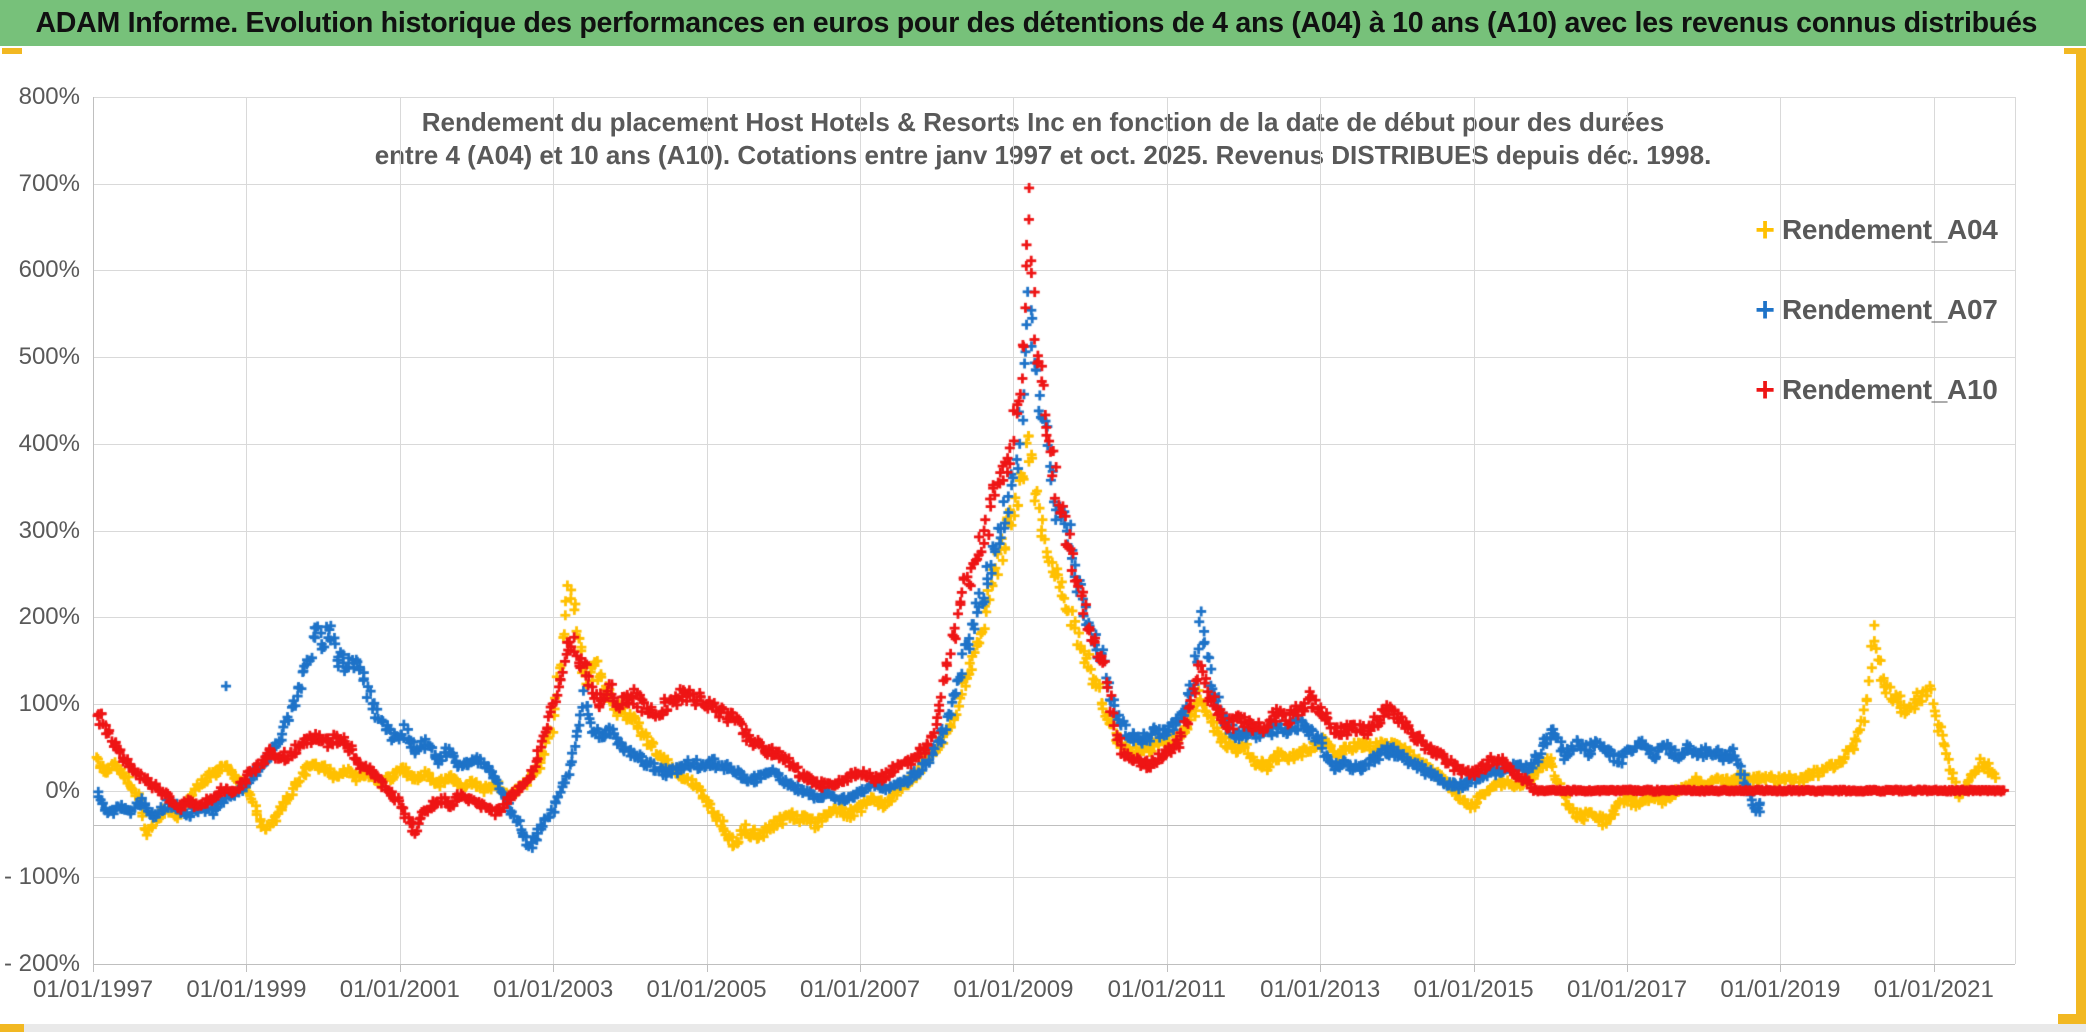 This screenshot has width=2086, height=1032. What do you see at coordinates (2081, 537) in the screenshot?
I see `accent-right-edge` at bounding box center [2081, 537].